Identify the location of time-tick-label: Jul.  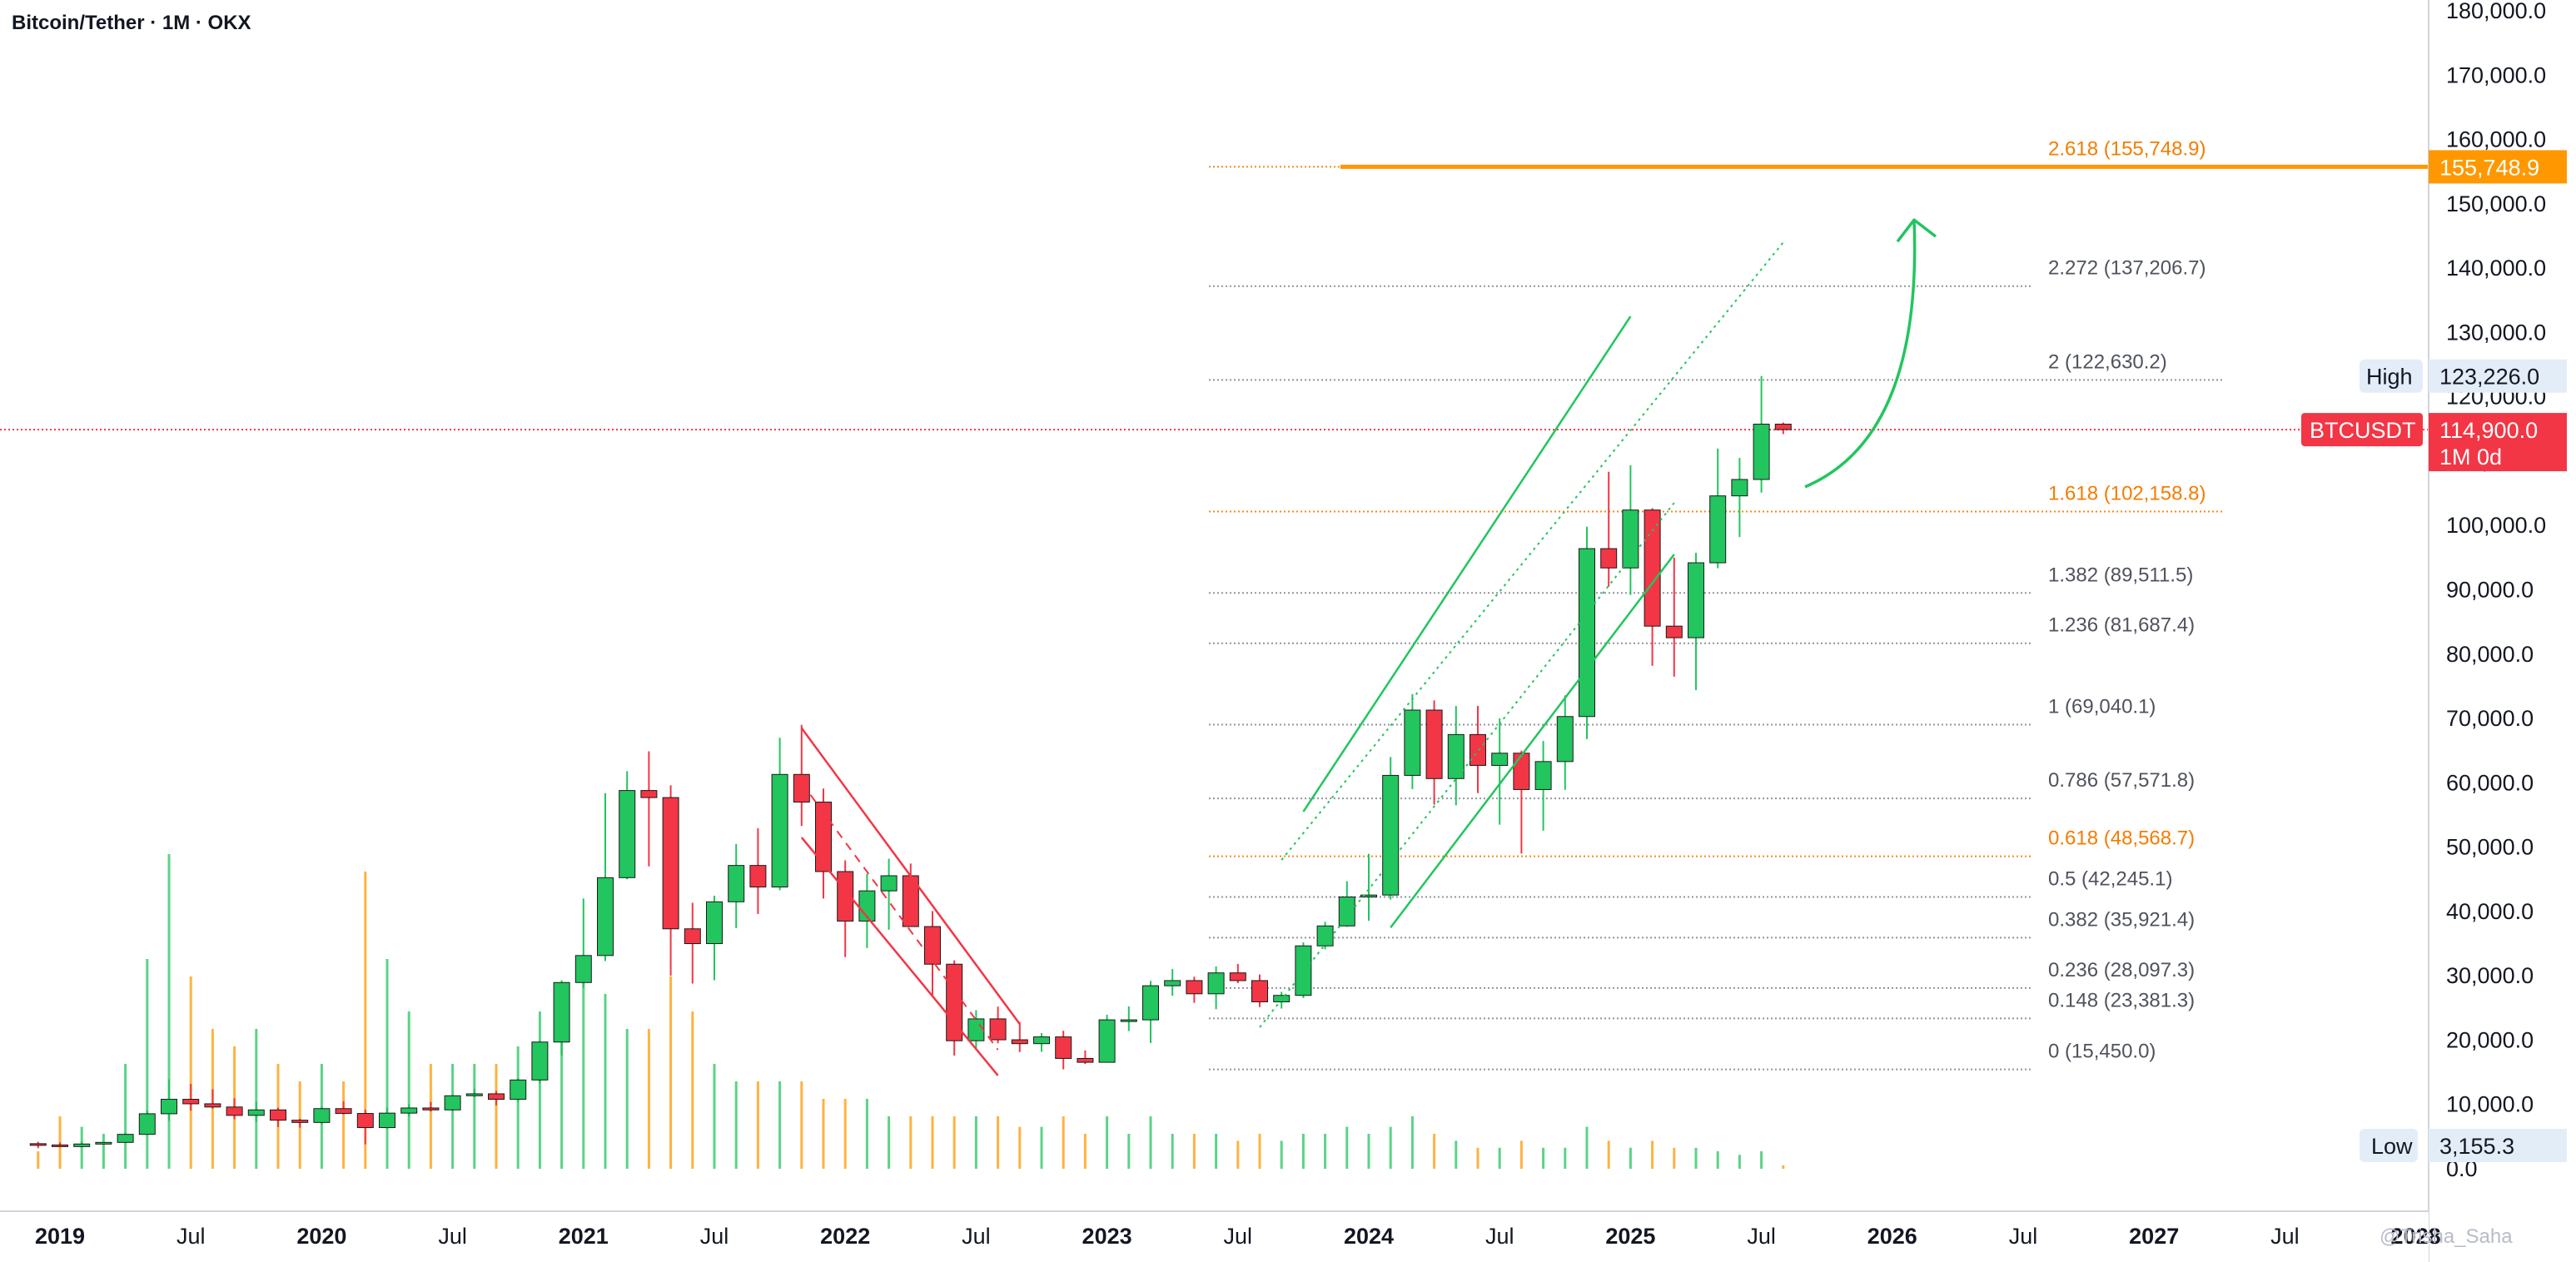
(191, 1236).